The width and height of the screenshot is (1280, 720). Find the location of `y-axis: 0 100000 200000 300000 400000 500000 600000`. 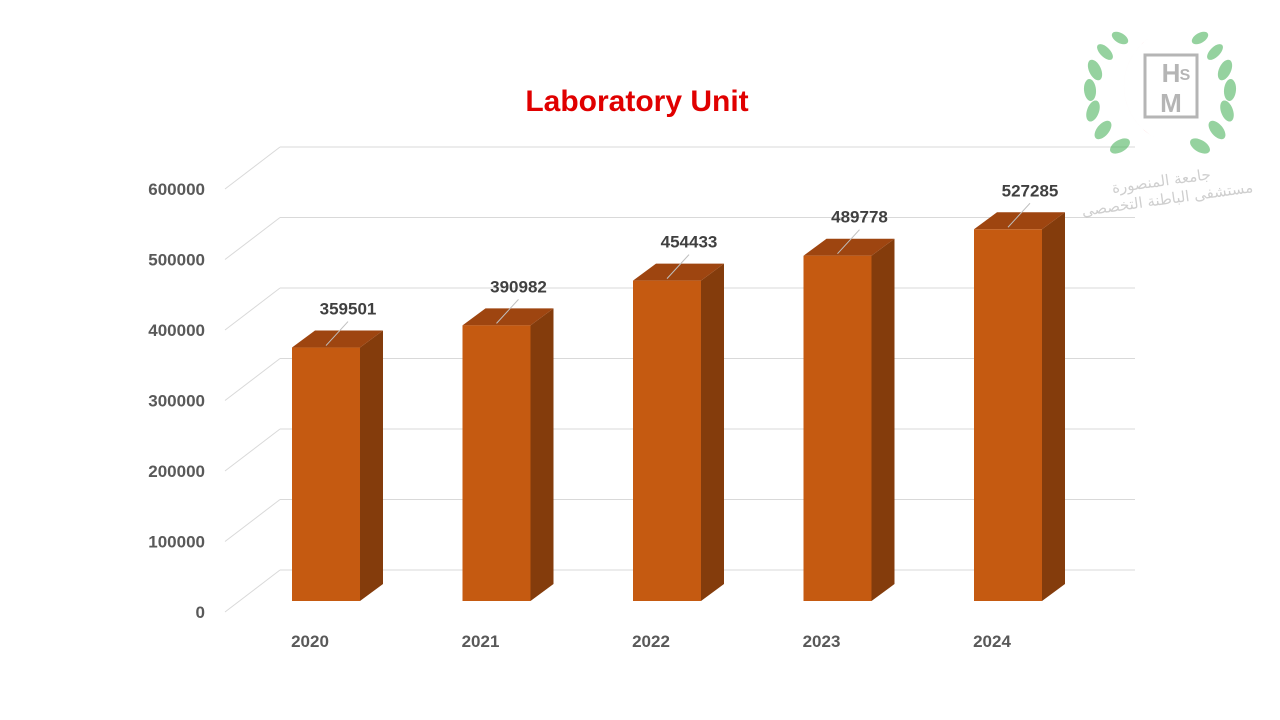

y-axis: 0 100000 200000 300000 400000 500000 600000 is located at coordinates (176, 401).